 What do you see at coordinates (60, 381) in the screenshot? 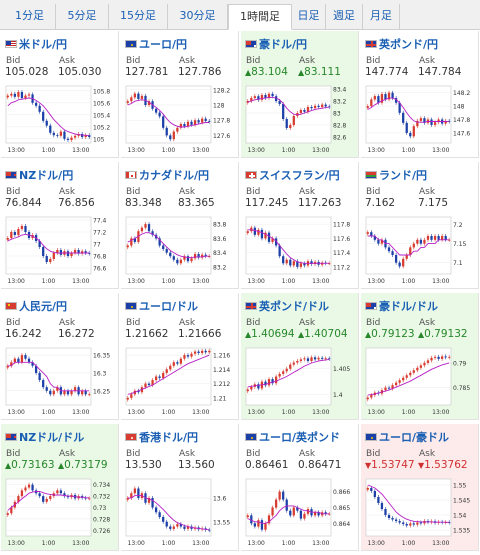
I see `chart-container: 16.35 16.3 16.25 13:00 1:00 13:00` at bounding box center [60, 381].